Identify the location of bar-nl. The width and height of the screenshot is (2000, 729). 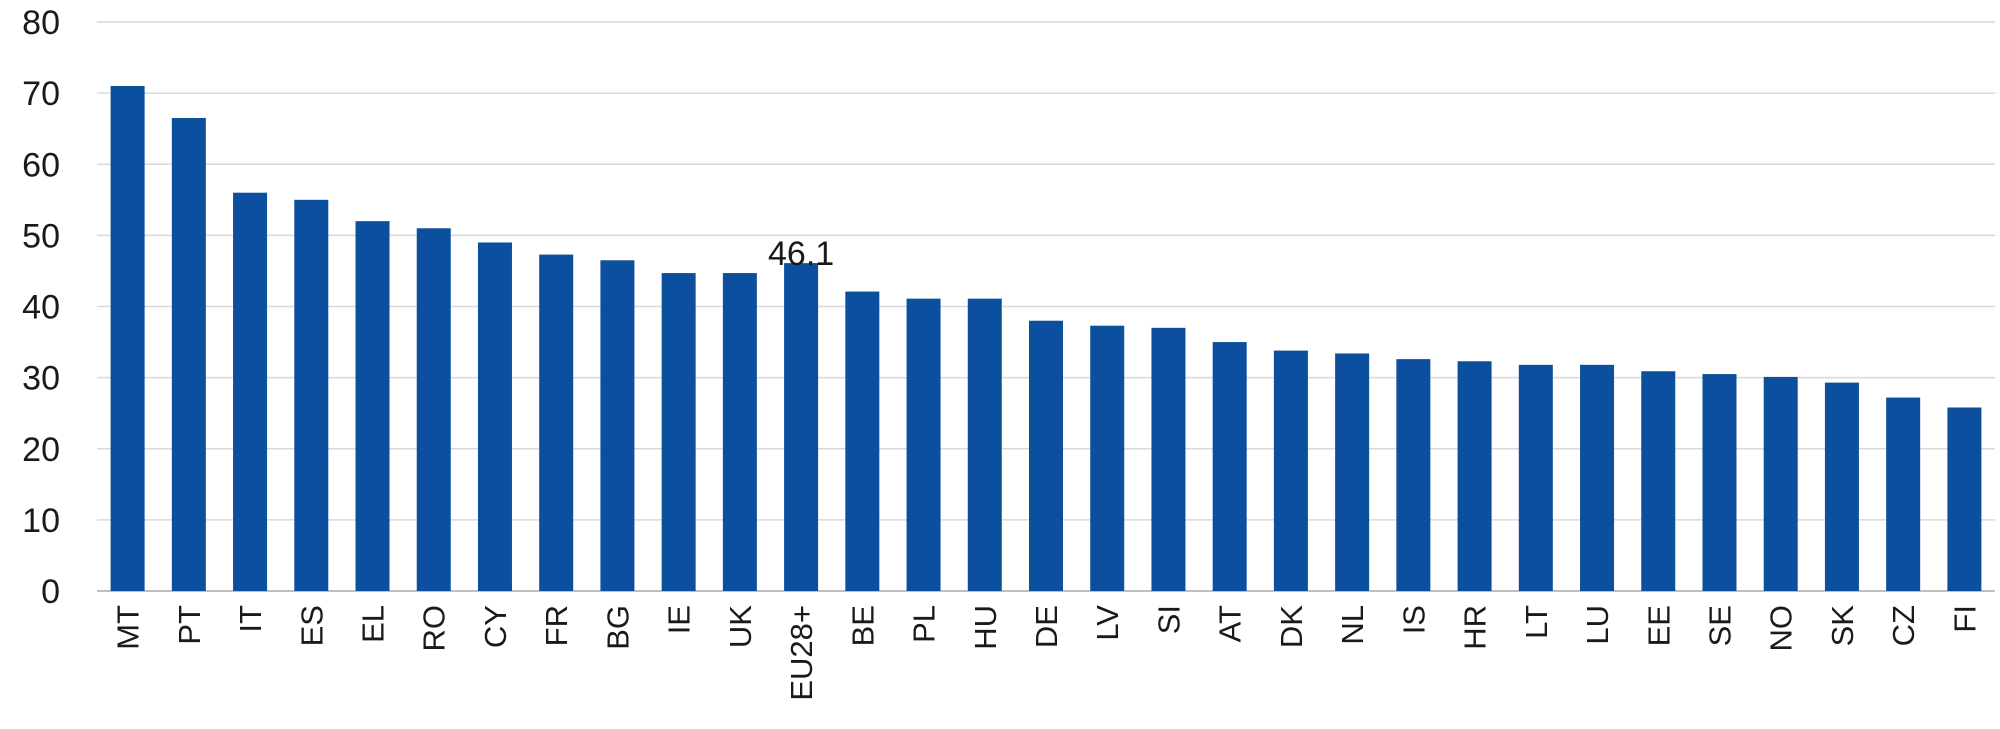
(1352, 472).